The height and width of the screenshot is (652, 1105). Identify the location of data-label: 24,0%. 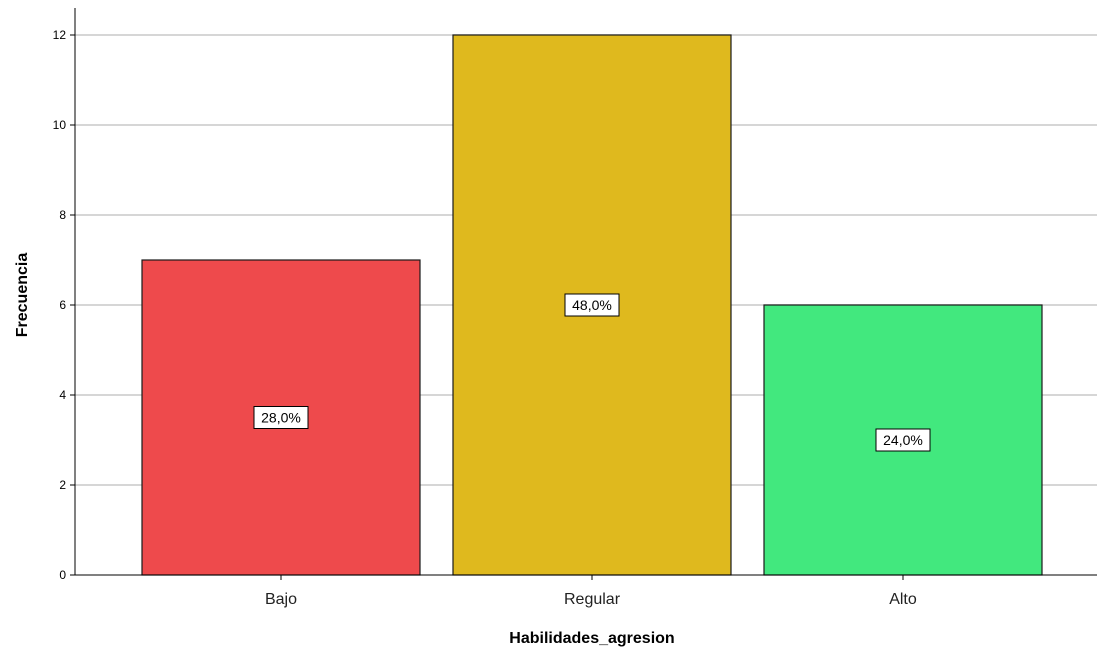
(903, 440).